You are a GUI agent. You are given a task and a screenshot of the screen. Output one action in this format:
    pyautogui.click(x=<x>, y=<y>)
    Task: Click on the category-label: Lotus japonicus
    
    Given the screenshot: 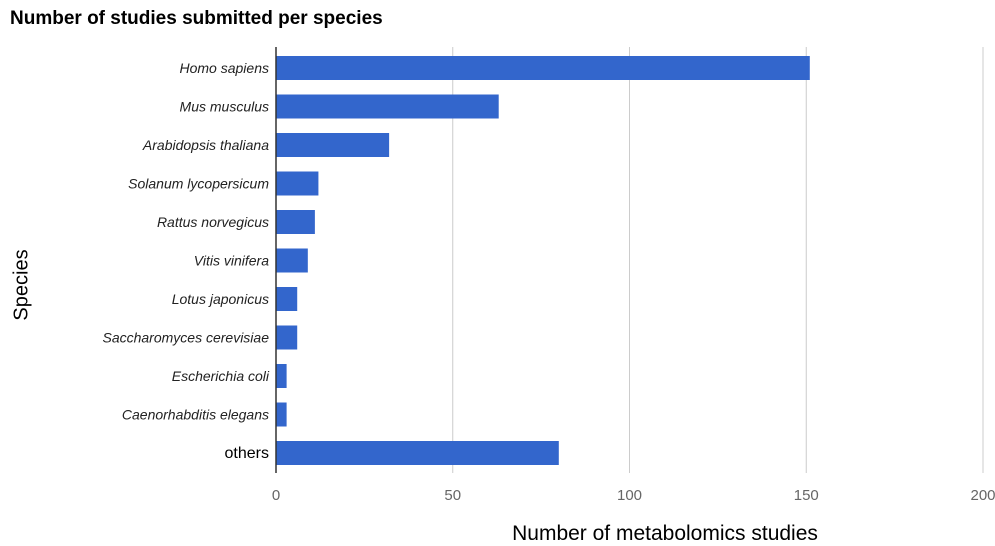 What is the action you would take?
    pyautogui.click(x=220, y=299)
    